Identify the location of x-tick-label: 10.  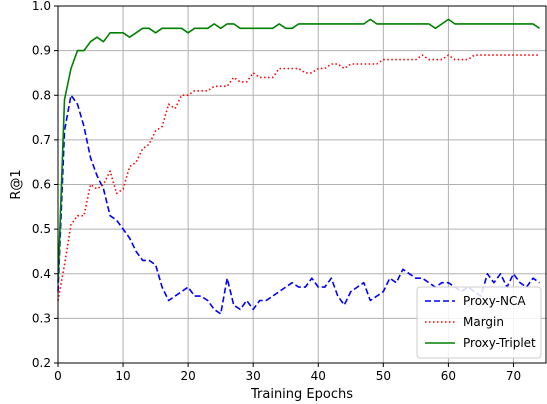
(122, 376).